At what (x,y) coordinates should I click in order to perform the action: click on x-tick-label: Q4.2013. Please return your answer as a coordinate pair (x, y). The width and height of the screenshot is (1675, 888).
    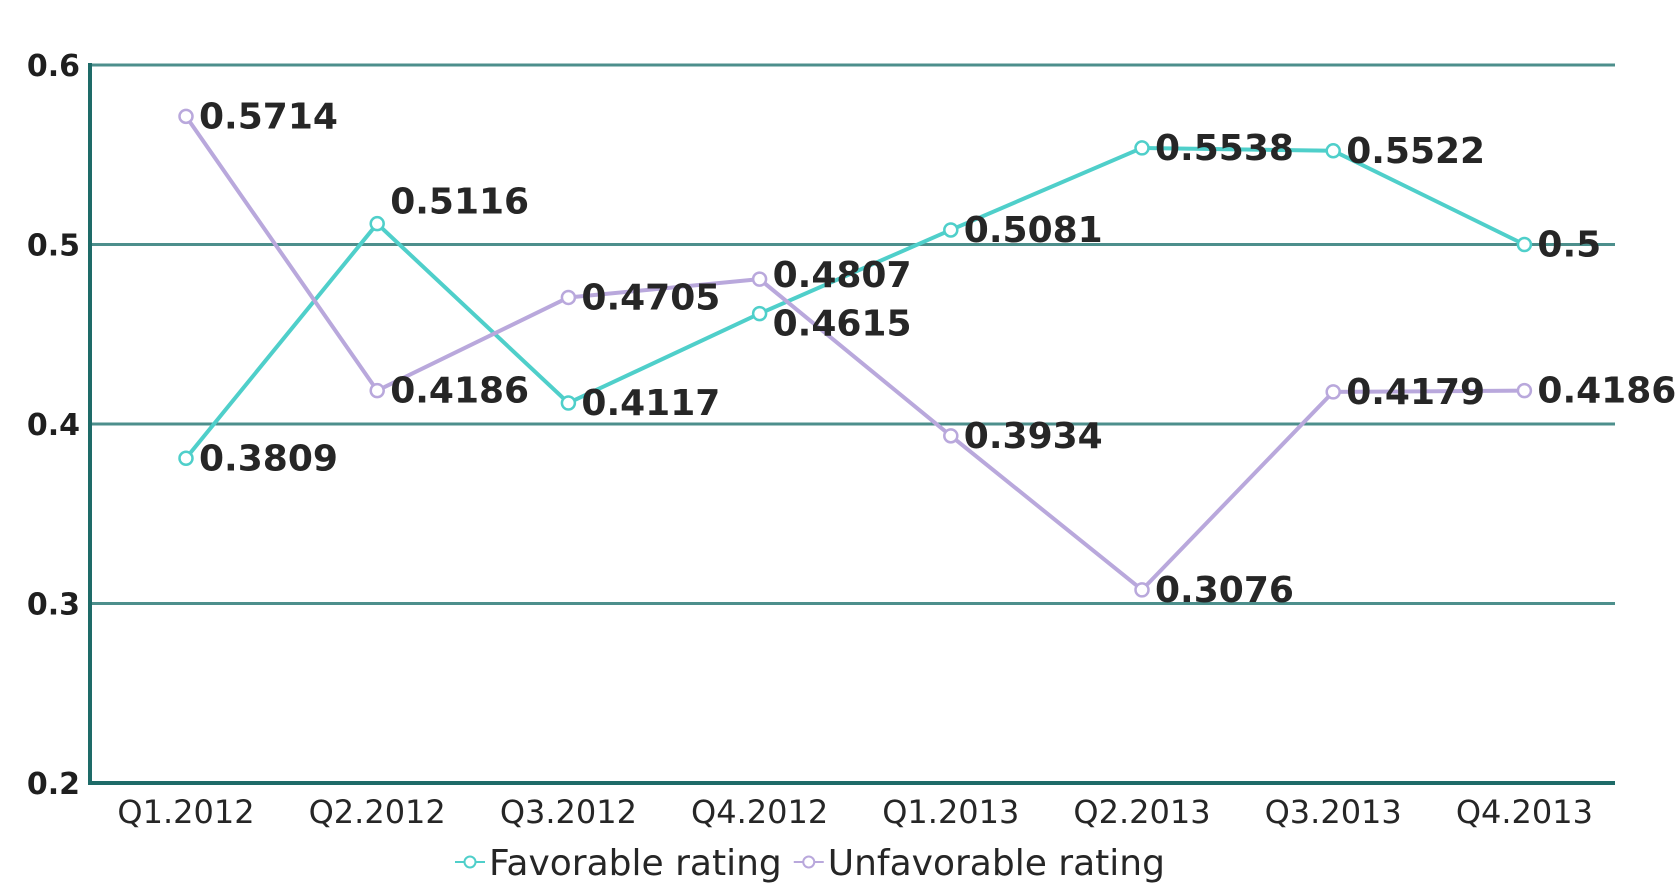
    Looking at the image, I should click on (1524, 812).